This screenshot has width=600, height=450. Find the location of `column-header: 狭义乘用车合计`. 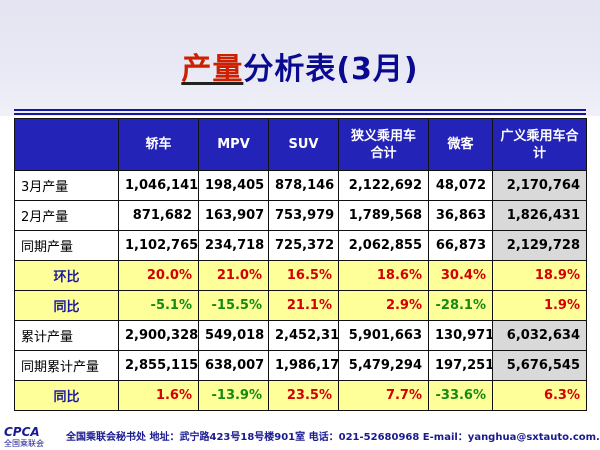

column-header: 狭义乘用车合计 is located at coordinates (383, 144).